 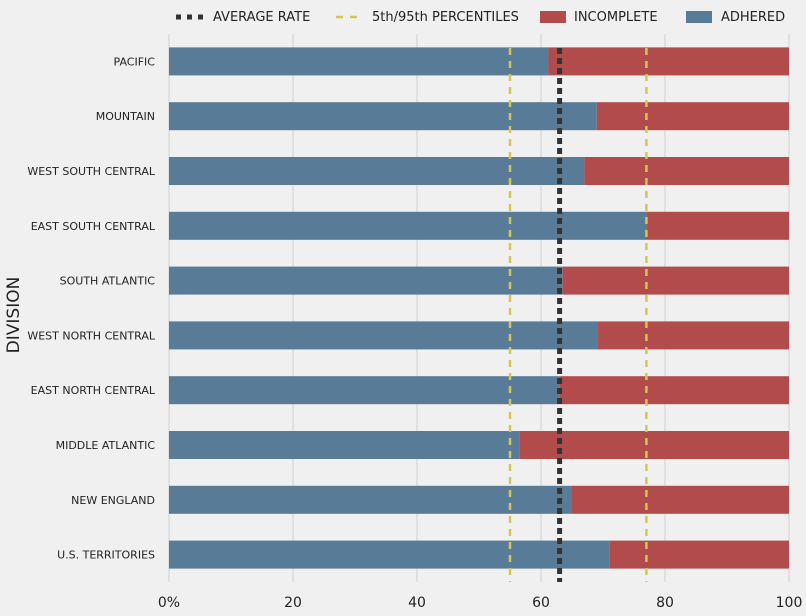 What do you see at coordinates (106, 445) in the screenshot?
I see `category-label: MIDDLE ATLANTIC` at bounding box center [106, 445].